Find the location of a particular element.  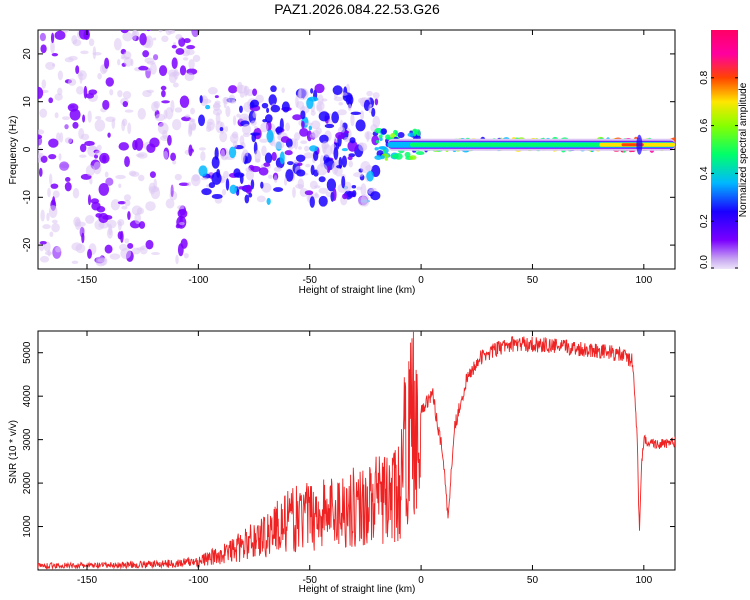

y-tick-label: 1000 is located at coordinates (27, 526).